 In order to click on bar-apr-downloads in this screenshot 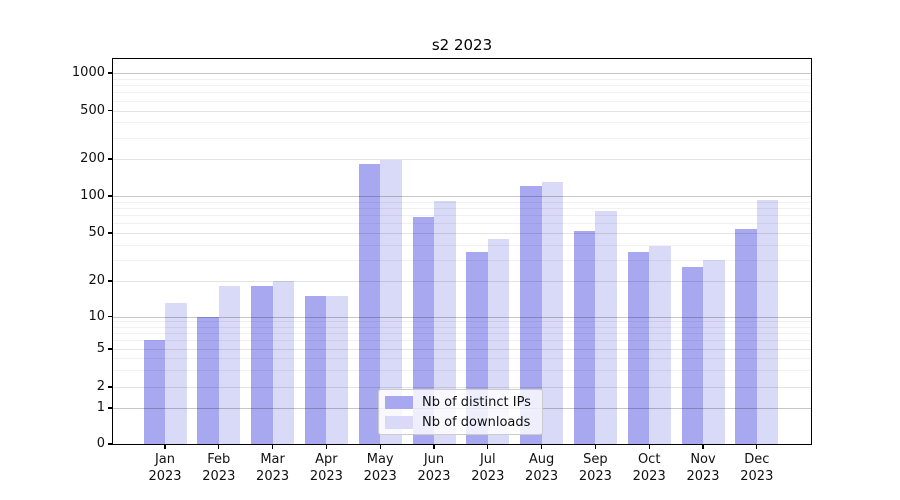, I will do `click(337, 369)`.